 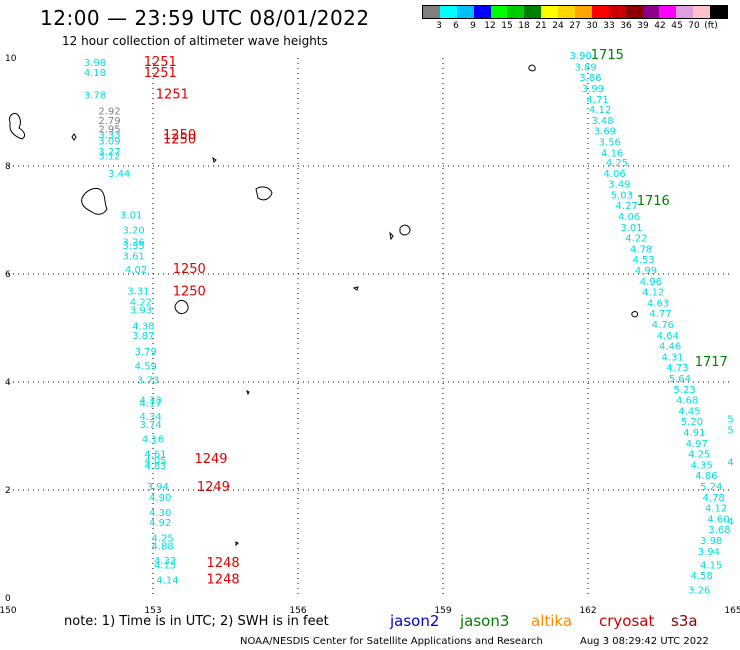 What do you see at coordinates (8, 611) in the screenshot?
I see `x-tick-label: 150` at bounding box center [8, 611].